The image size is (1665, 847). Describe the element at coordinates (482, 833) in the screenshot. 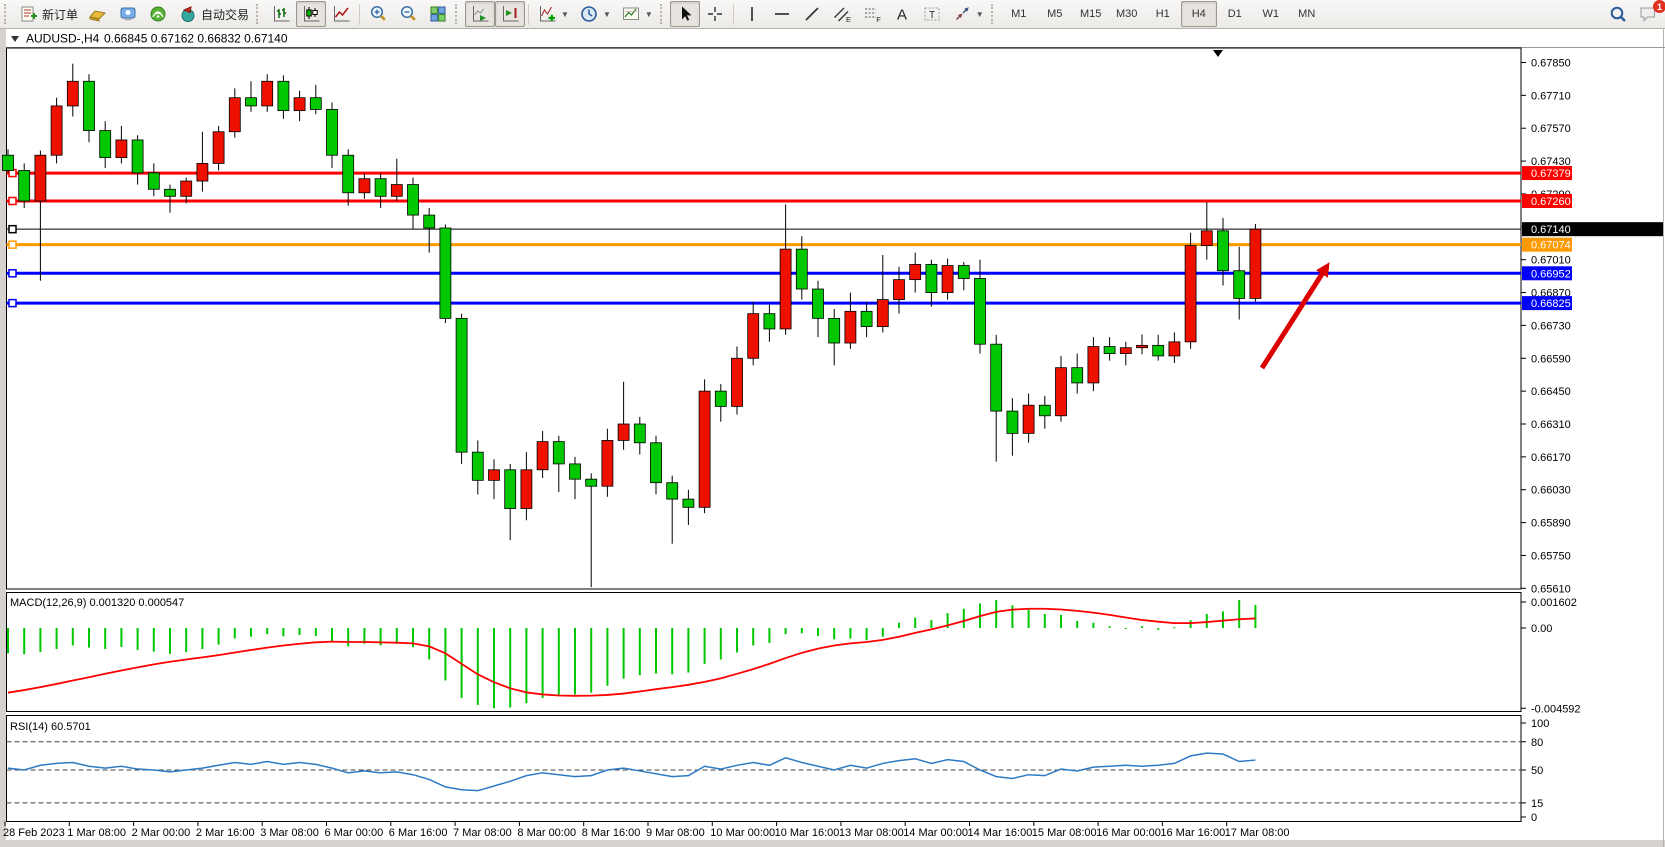

I see `time-tick-label: 7 Mar 08:00` at that location.